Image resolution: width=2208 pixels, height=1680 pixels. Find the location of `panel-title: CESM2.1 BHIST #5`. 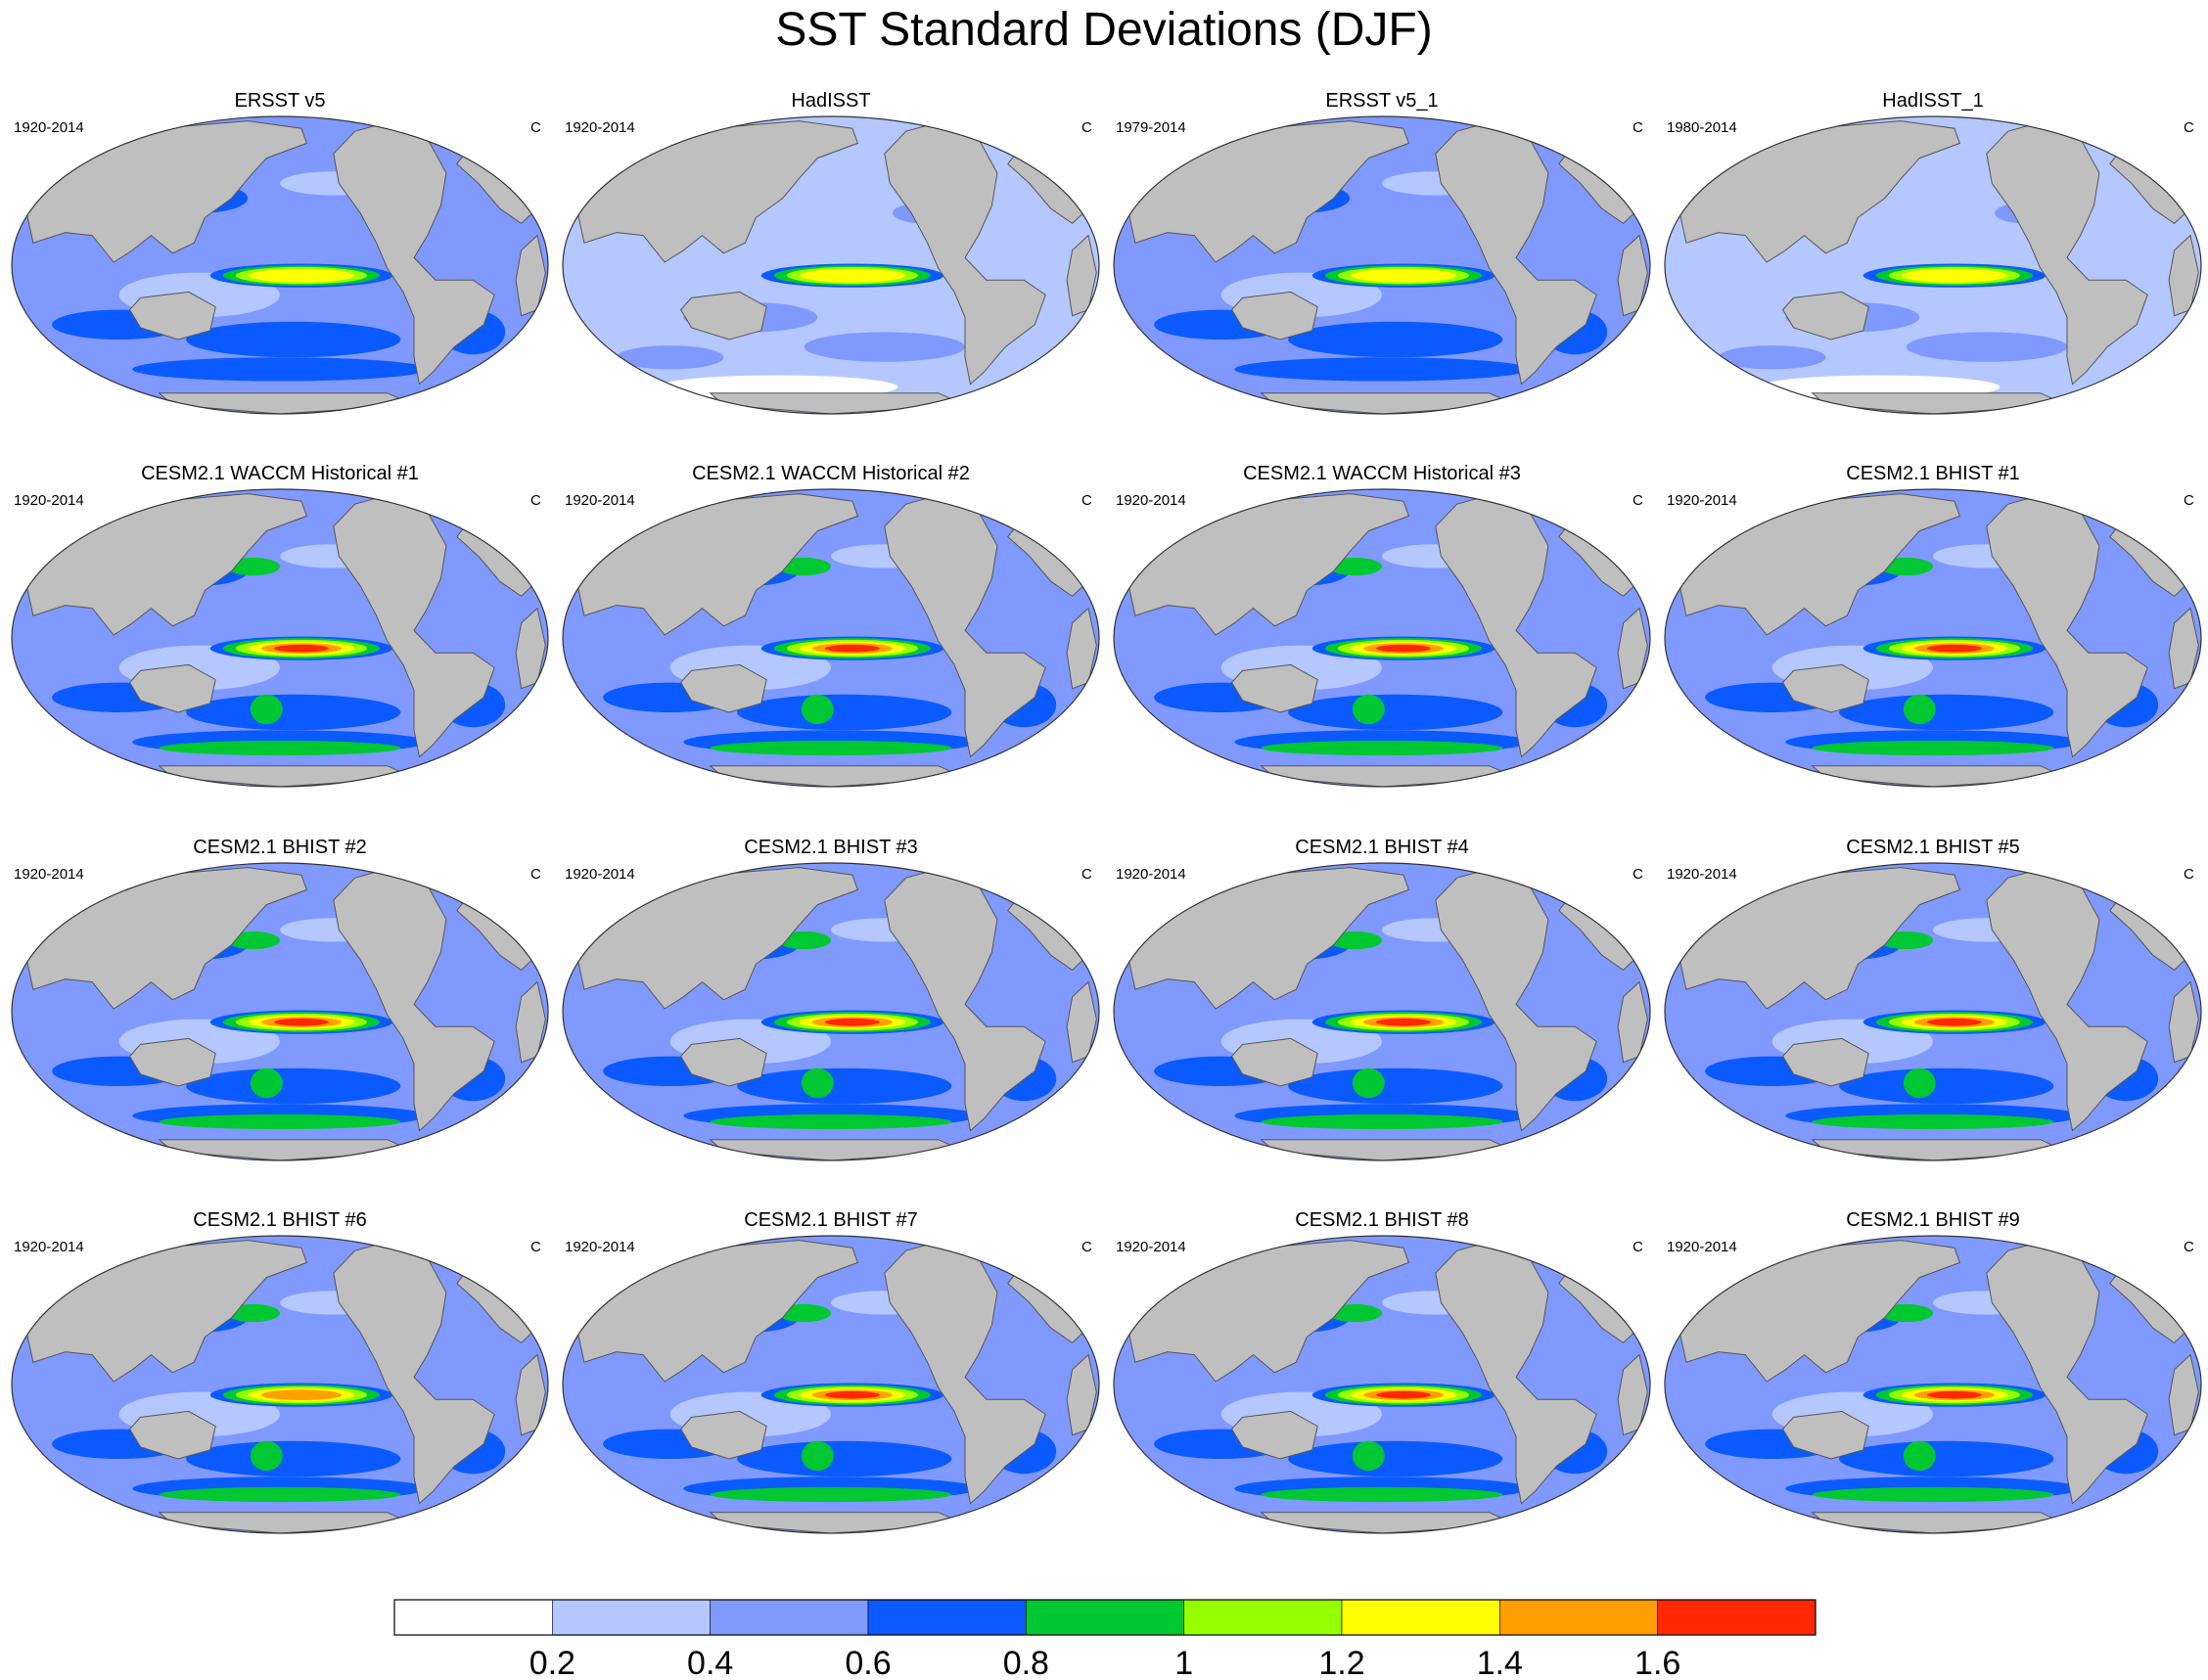

panel-title: CESM2.1 BHIST #5 is located at coordinates (1932, 847).